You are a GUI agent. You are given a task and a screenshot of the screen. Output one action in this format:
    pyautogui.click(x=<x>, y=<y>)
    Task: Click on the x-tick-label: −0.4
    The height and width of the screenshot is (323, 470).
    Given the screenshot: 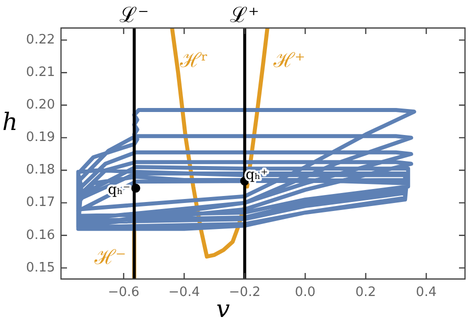 What is the action you would take?
    pyautogui.click(x=184, y=292)
    